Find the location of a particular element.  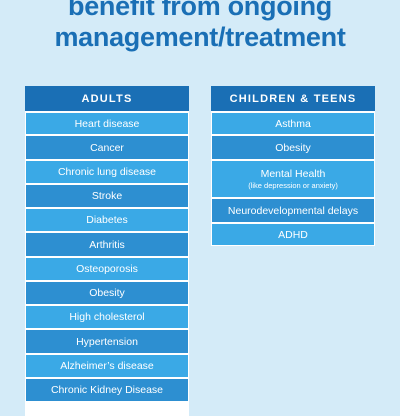

adults-row-obesity: Obesity is located at coordinates (107, 293).